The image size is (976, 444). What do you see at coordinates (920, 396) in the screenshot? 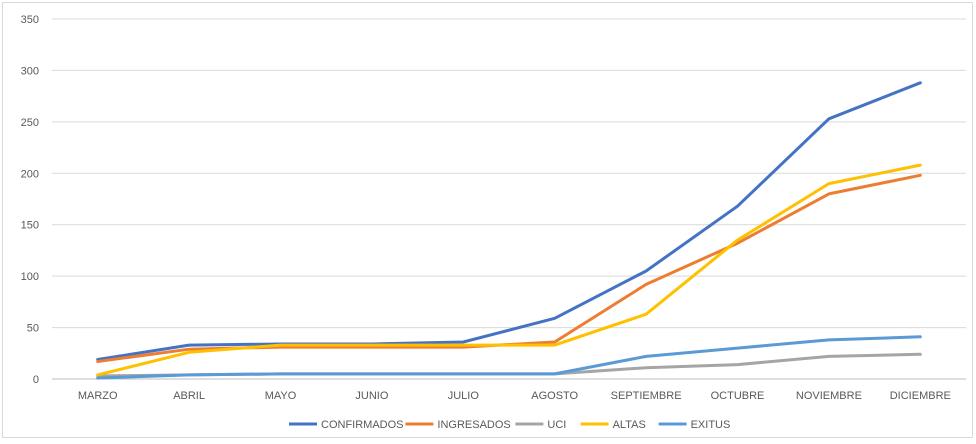
I see `x-tick-label: DICIEMBRE` at bounding box center [920, 396].